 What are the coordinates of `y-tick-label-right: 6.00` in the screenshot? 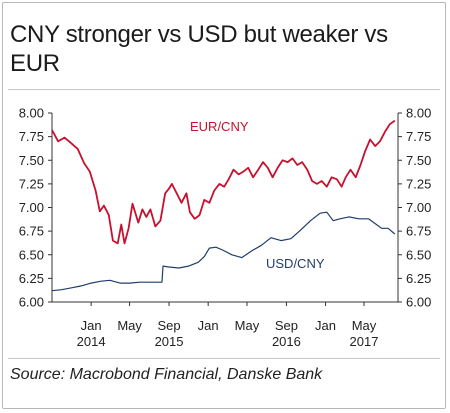 It's located at (418, 302).